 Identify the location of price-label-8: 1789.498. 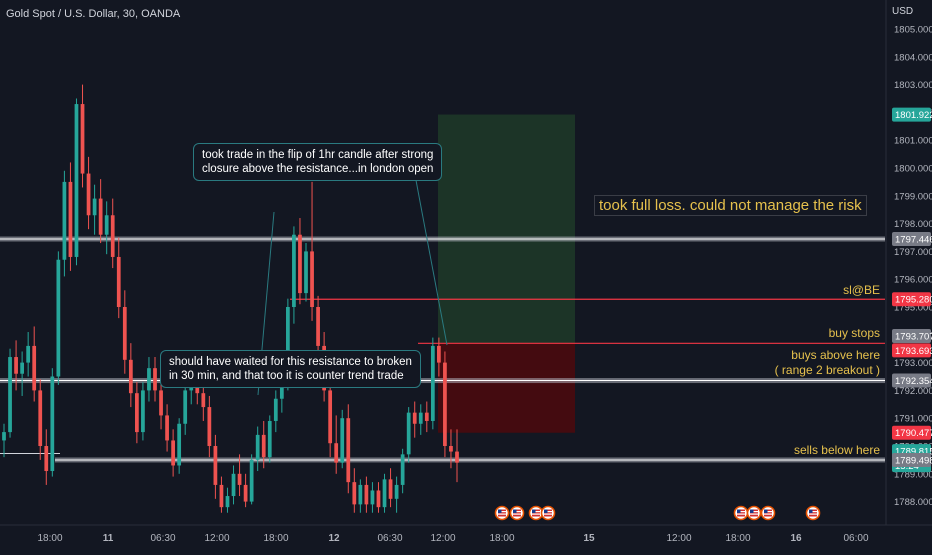
(913, 460).